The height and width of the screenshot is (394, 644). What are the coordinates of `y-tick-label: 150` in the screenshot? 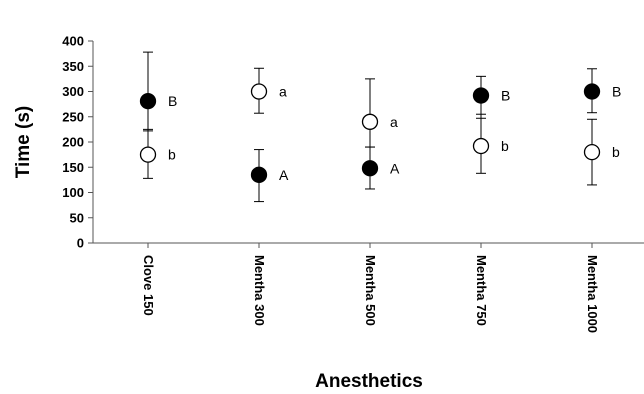 It's located at (73, 167).